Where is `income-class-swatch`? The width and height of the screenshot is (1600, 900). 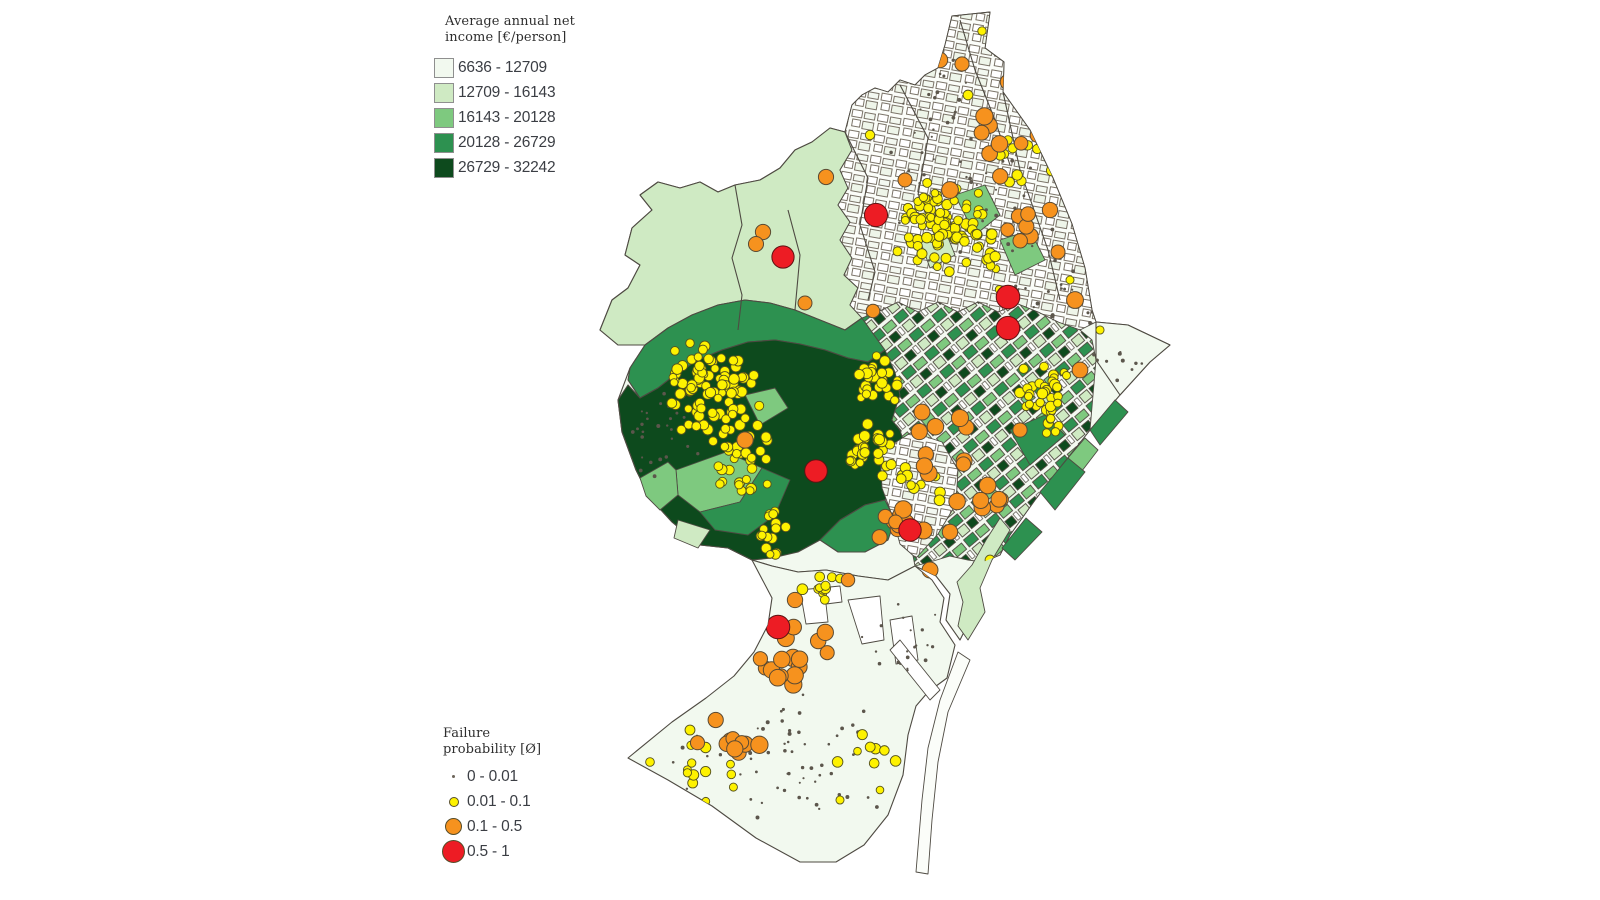 income-class-swatch is located at coordinates (444, 92).